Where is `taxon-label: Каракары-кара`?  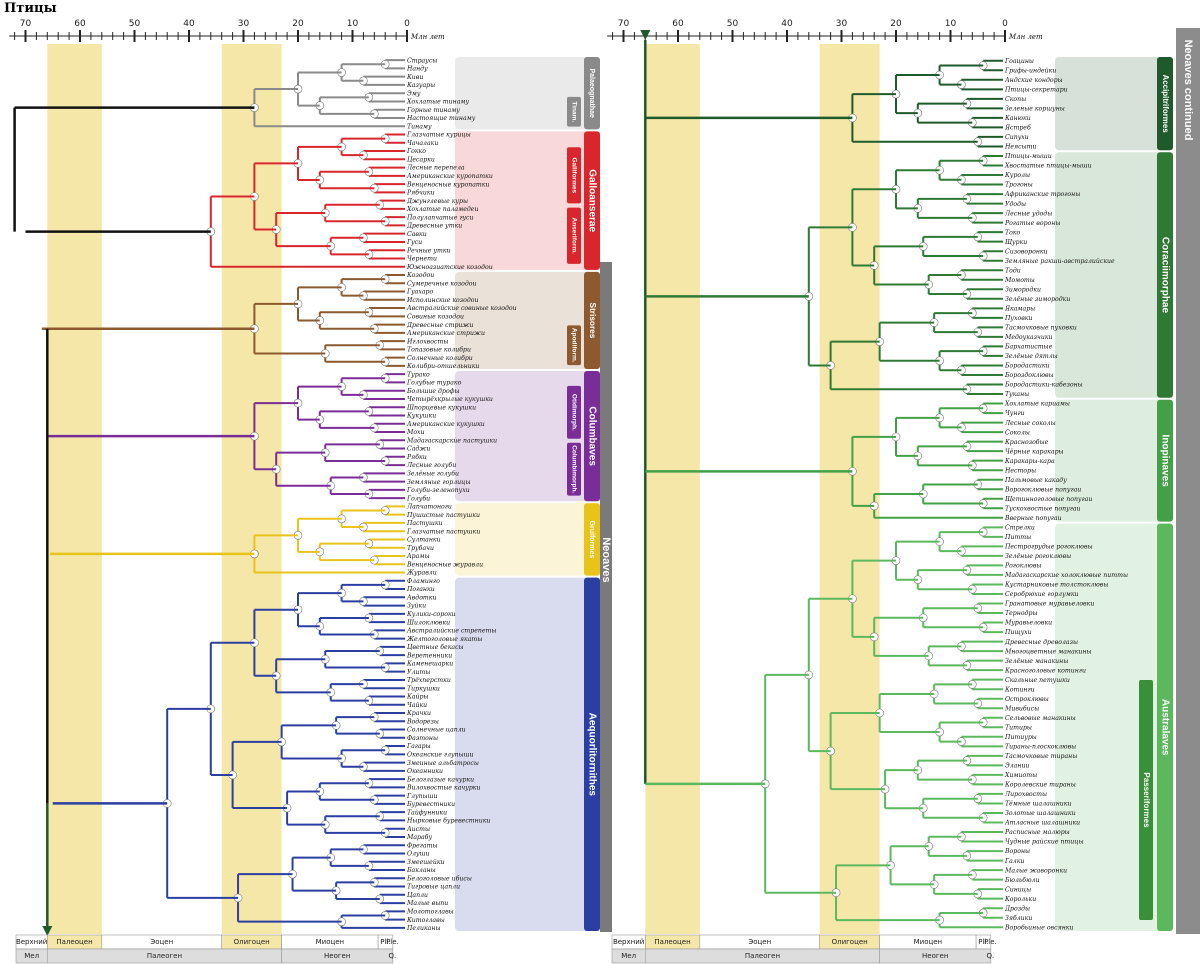
taxon-label: Каракары-кара is located at coordinates (1029, 461).